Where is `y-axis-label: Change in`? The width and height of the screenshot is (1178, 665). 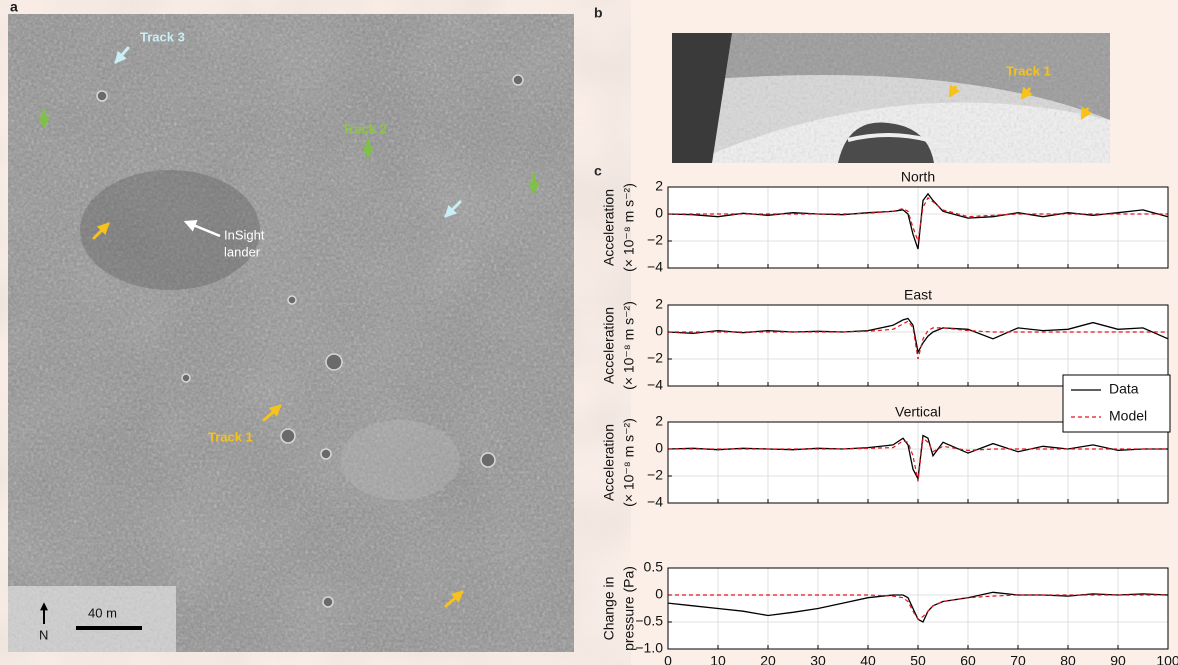 y-axis-label: Change in is located at coordinates (609, 609).